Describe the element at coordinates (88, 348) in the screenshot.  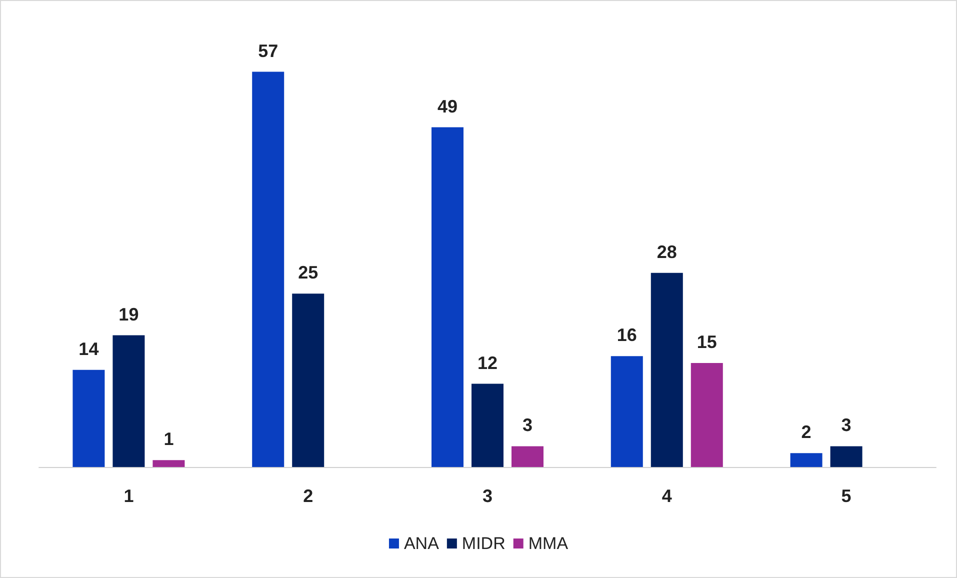
I see `data-label: 14` at that location.